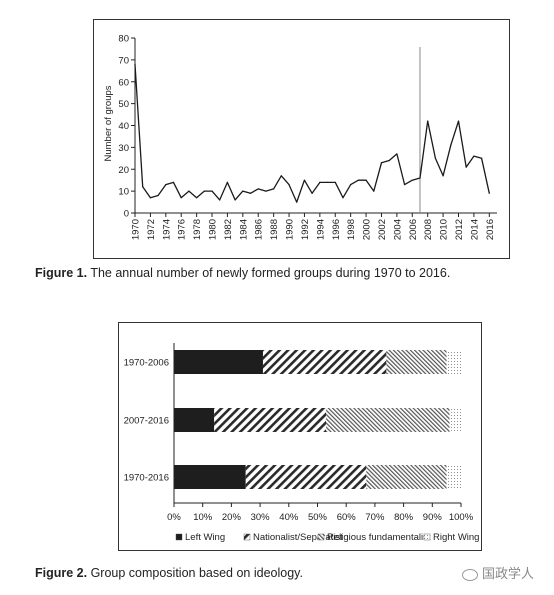 Image resolution: width=554 pixels, height=595 pixels. What do you see at coordinates (123, 39) in the screenshot?
I see `y-tick-label: 80` at bounding box center [123, 39].